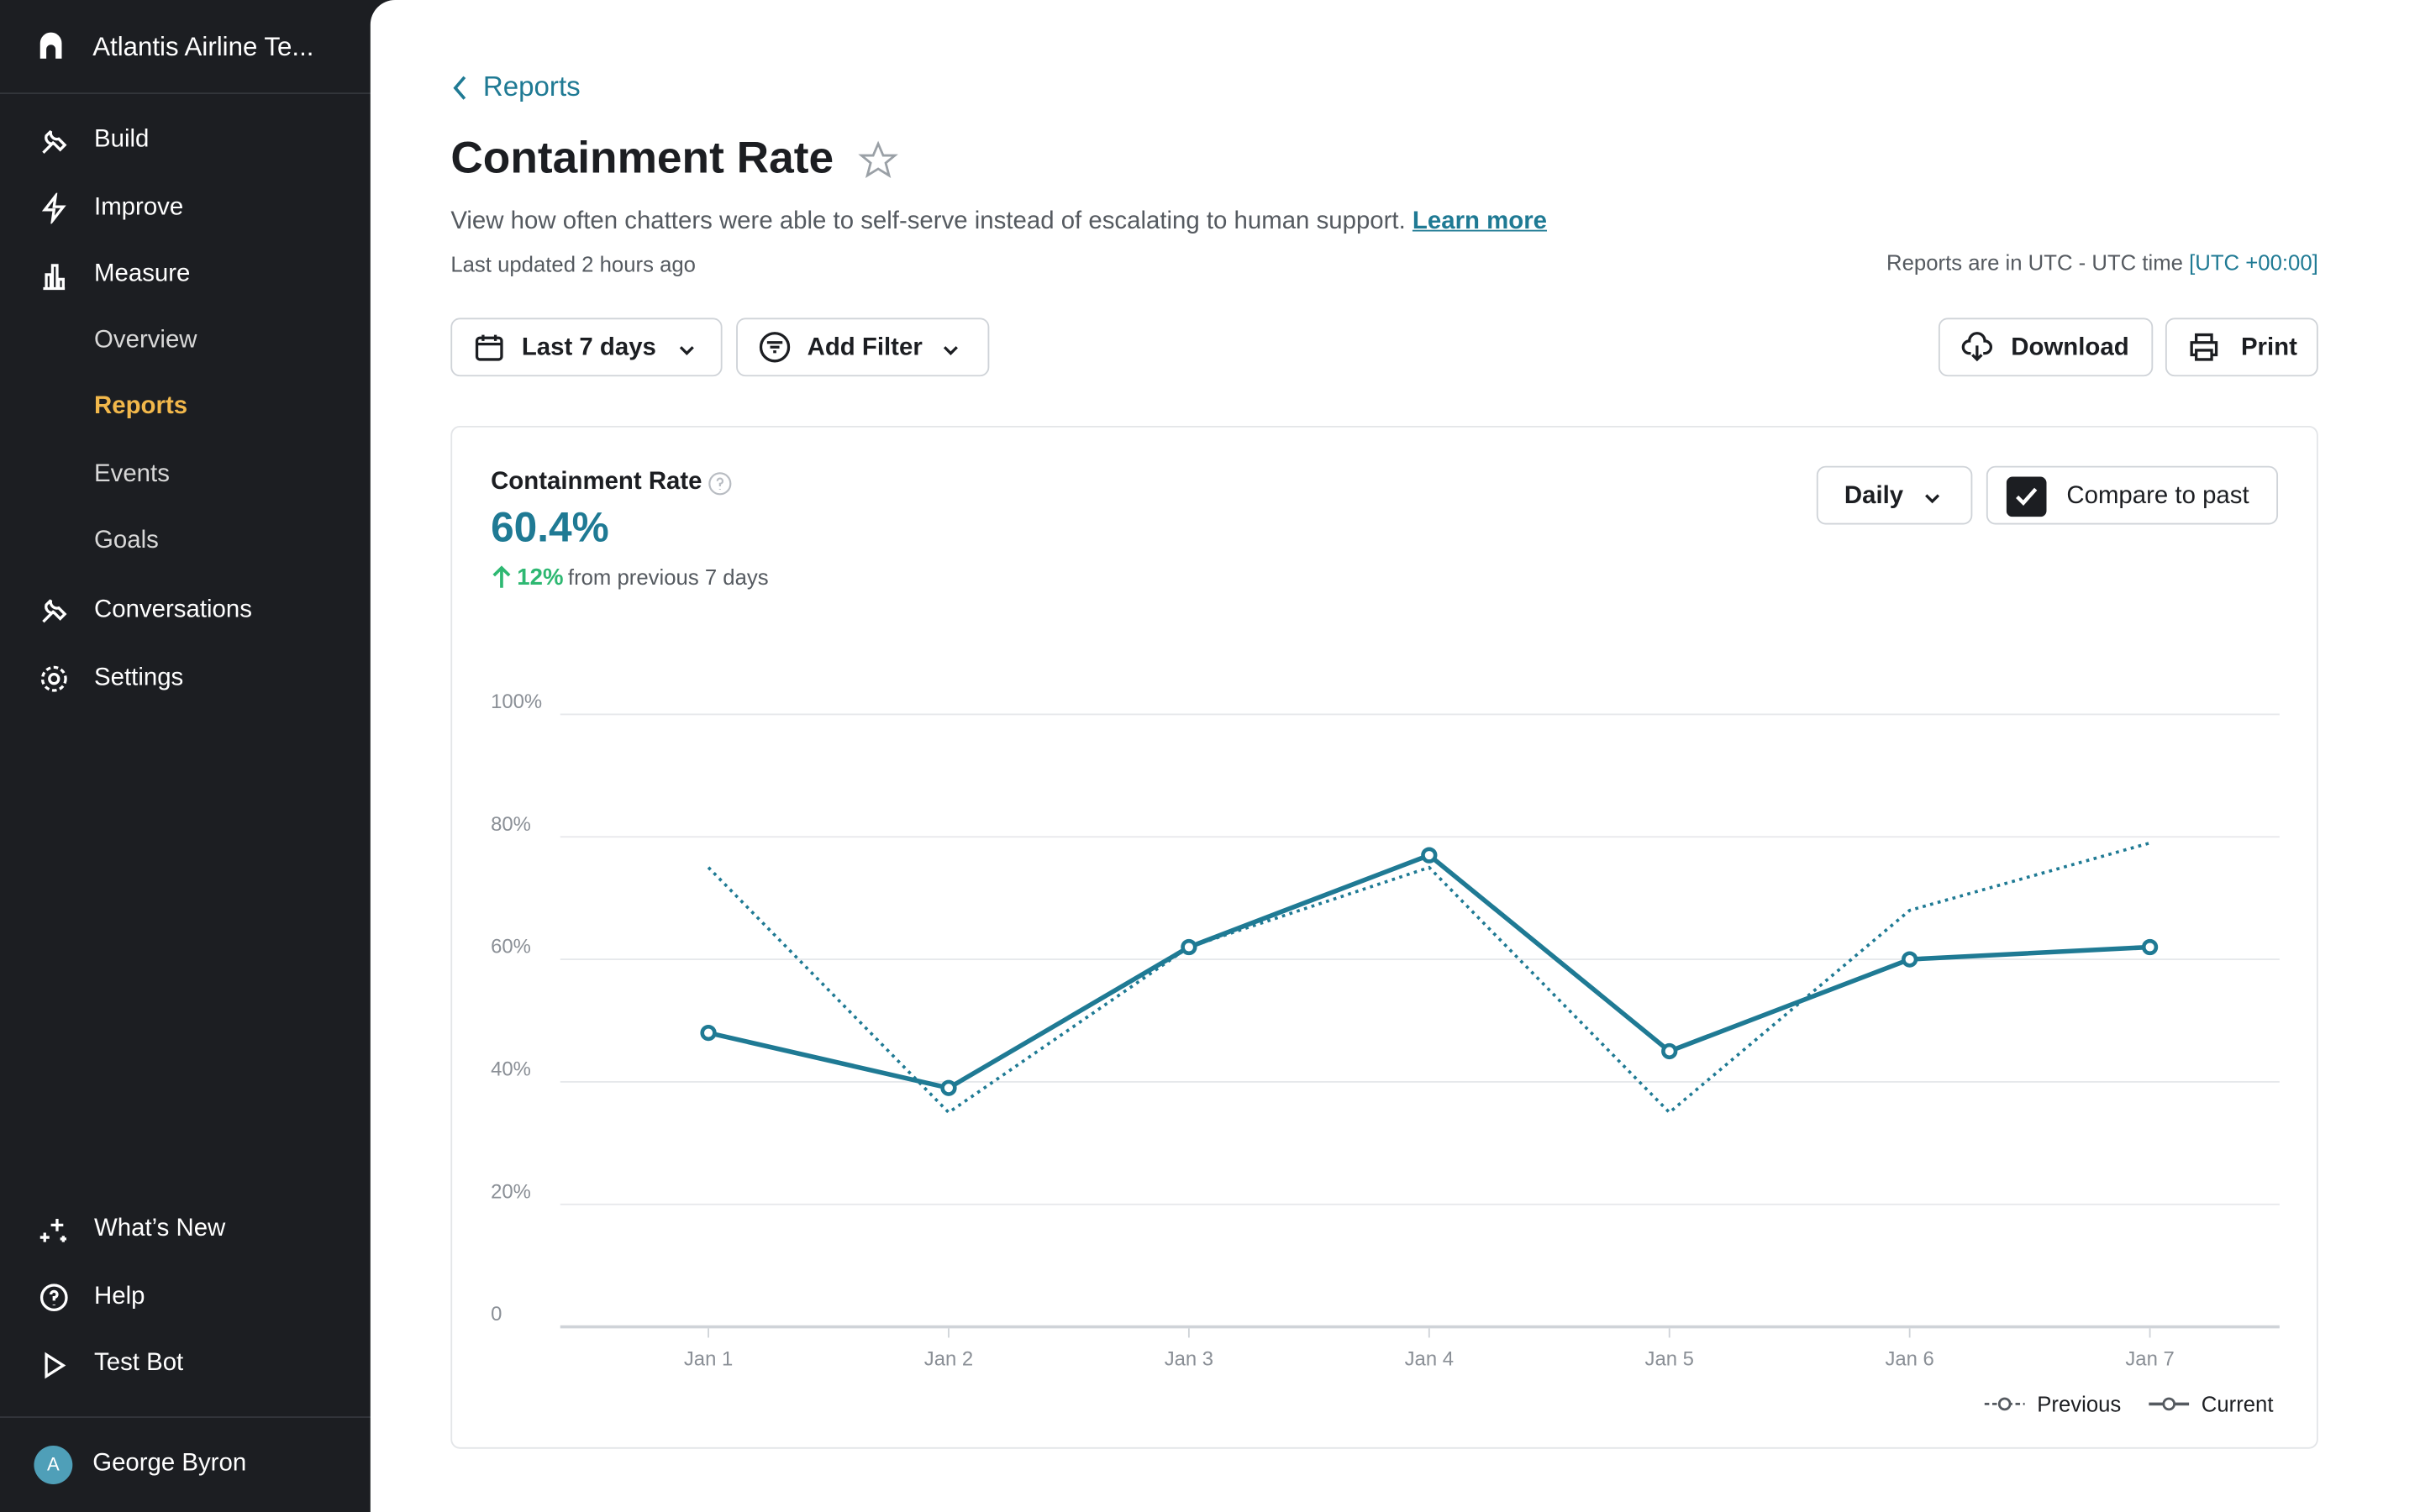  I want to click on test-bot-icon, so click(55, 1365).